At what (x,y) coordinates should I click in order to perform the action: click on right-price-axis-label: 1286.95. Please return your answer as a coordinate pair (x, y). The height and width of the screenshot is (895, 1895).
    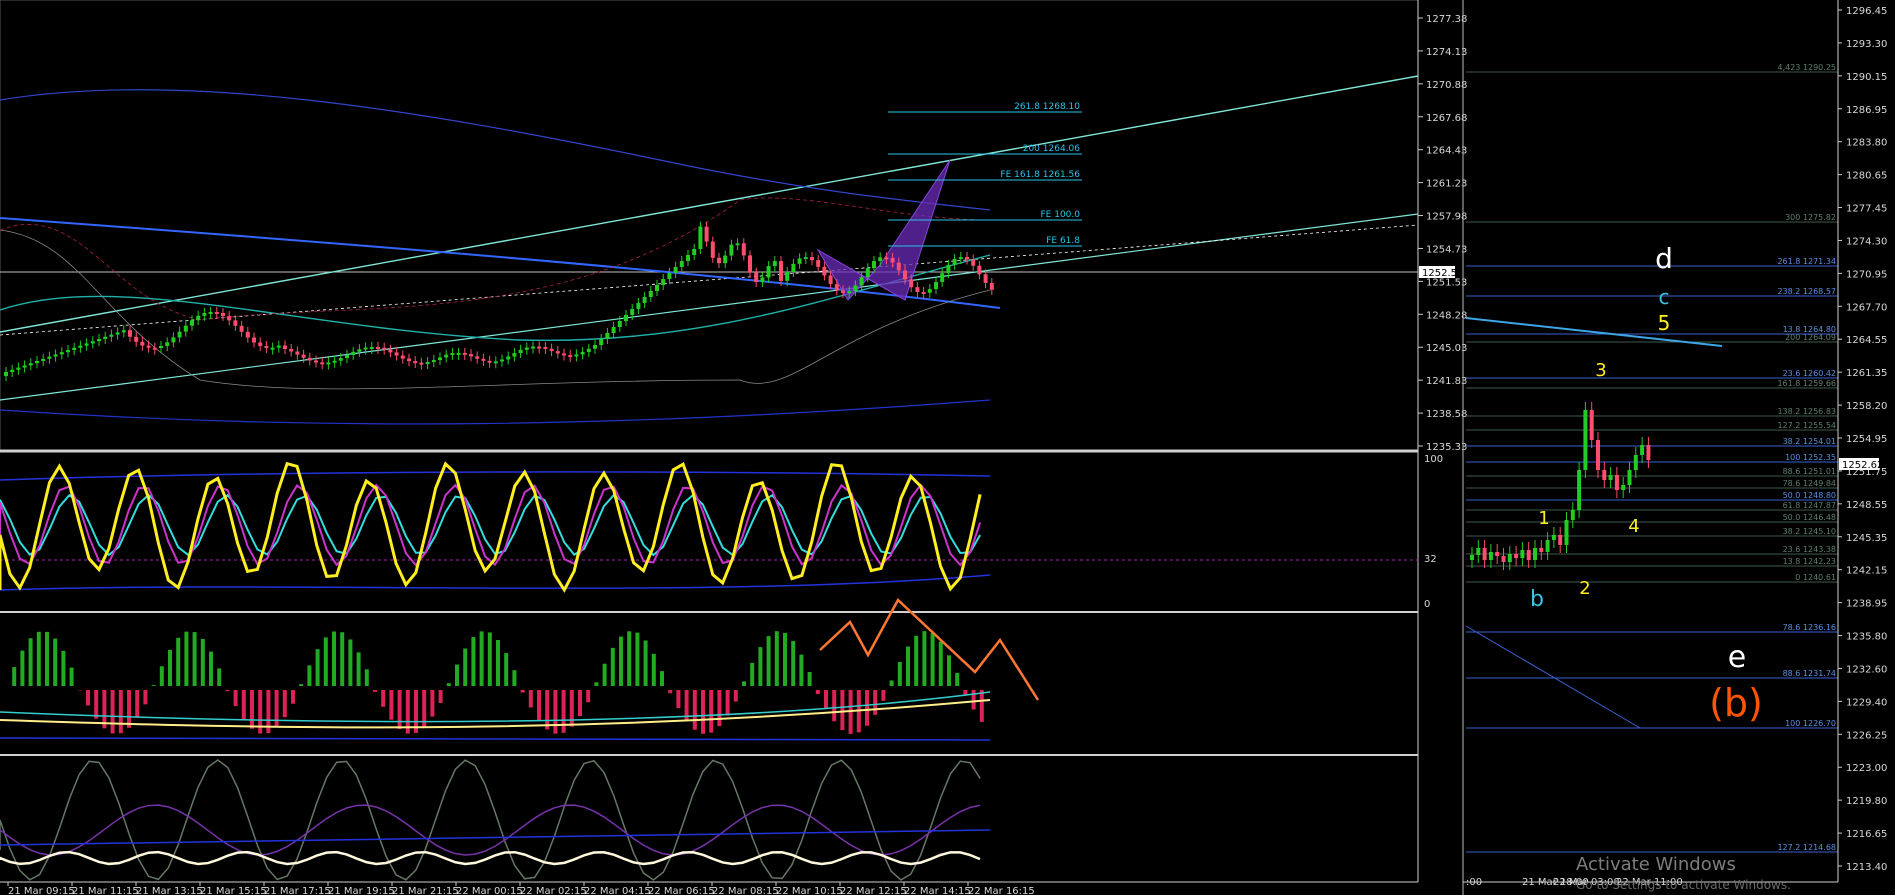
    Looking at the image, I should click on (1866, 110).